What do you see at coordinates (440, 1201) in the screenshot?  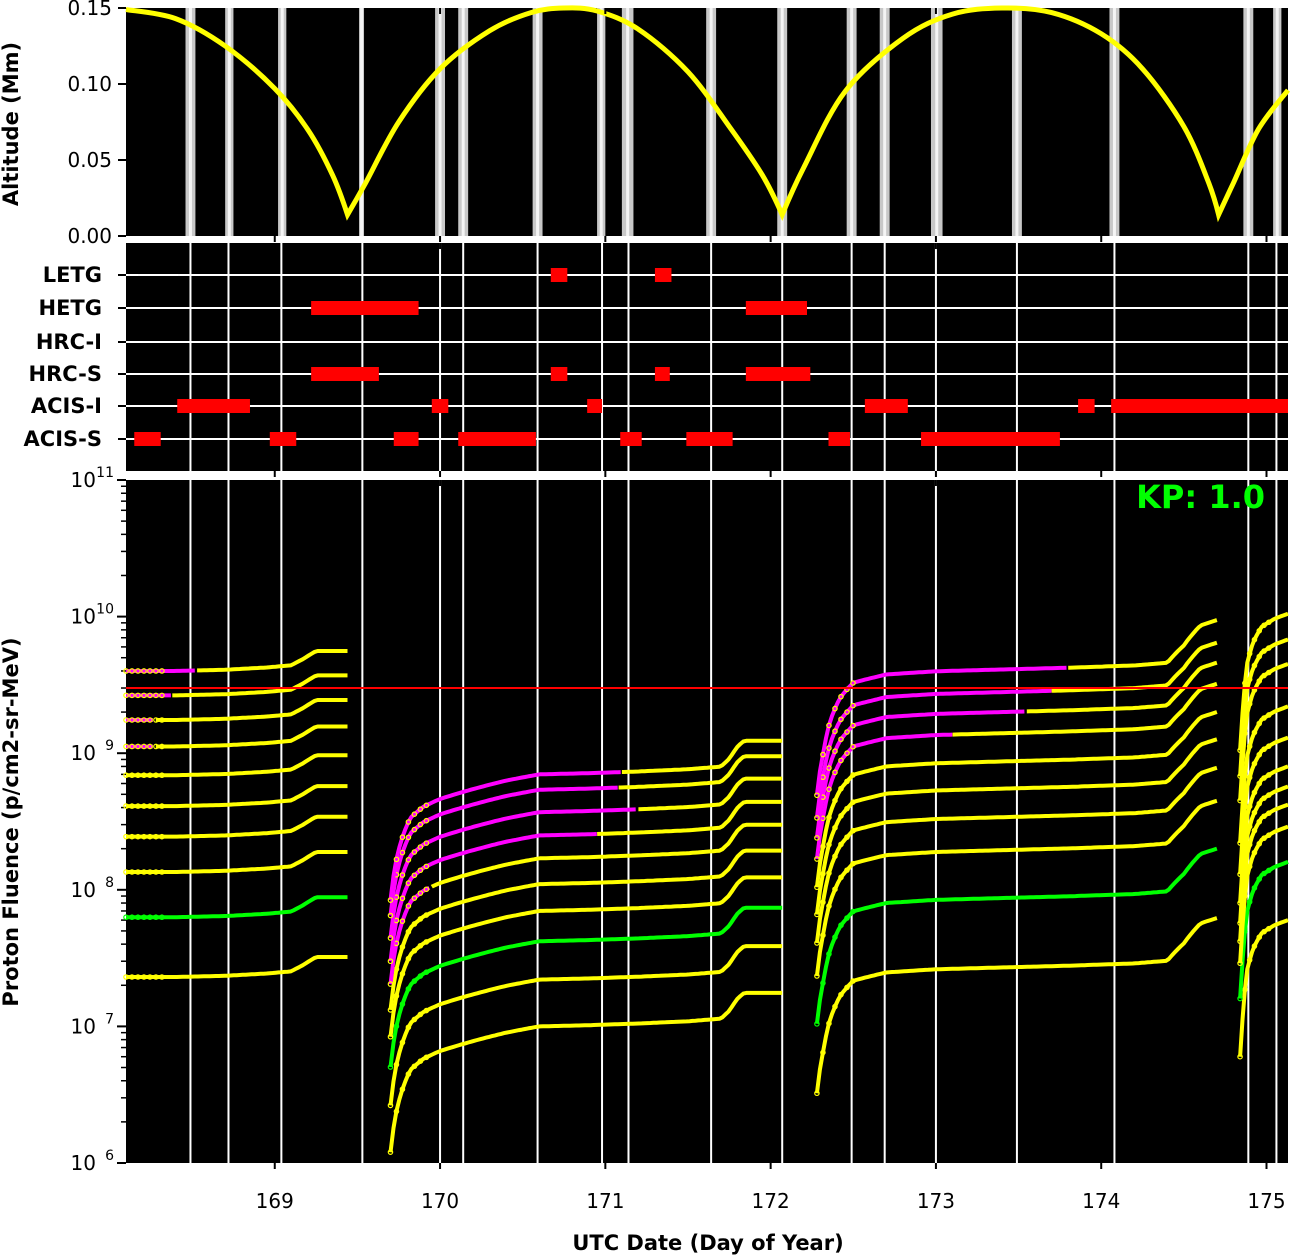 I see `x-tick-label: 170` at bounding box center [440, 1201].